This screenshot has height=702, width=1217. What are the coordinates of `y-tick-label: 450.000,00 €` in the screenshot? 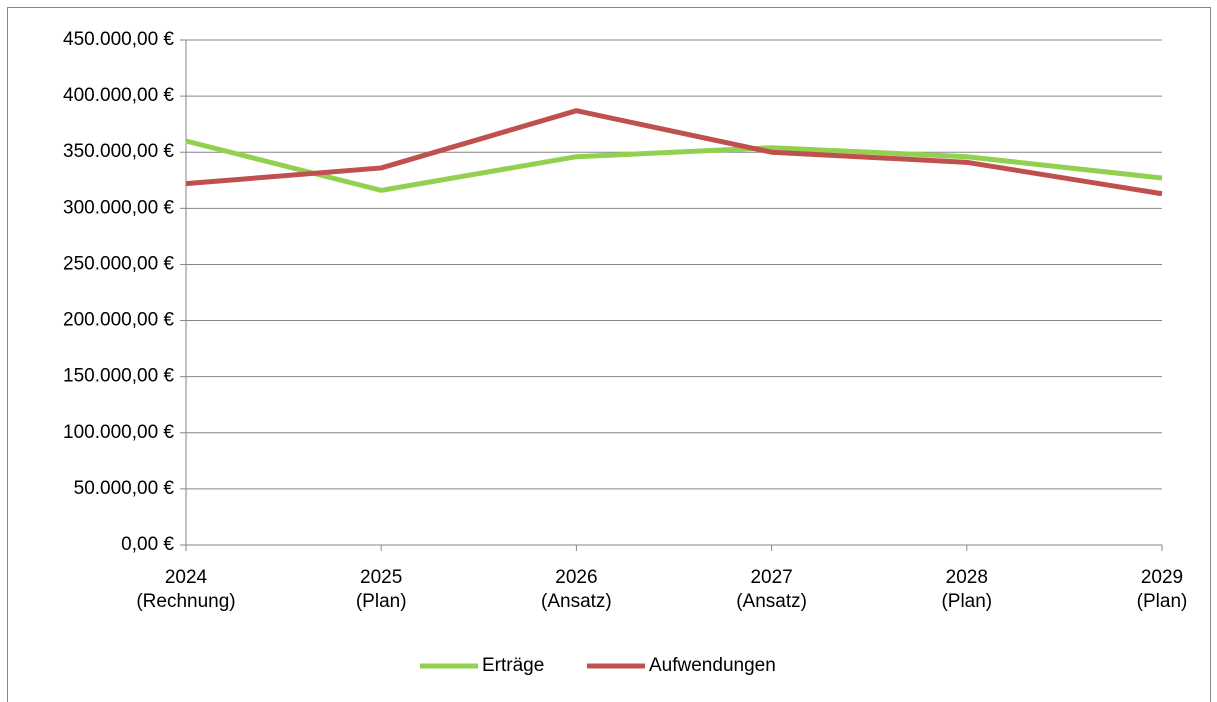 It's located at (118, 39).